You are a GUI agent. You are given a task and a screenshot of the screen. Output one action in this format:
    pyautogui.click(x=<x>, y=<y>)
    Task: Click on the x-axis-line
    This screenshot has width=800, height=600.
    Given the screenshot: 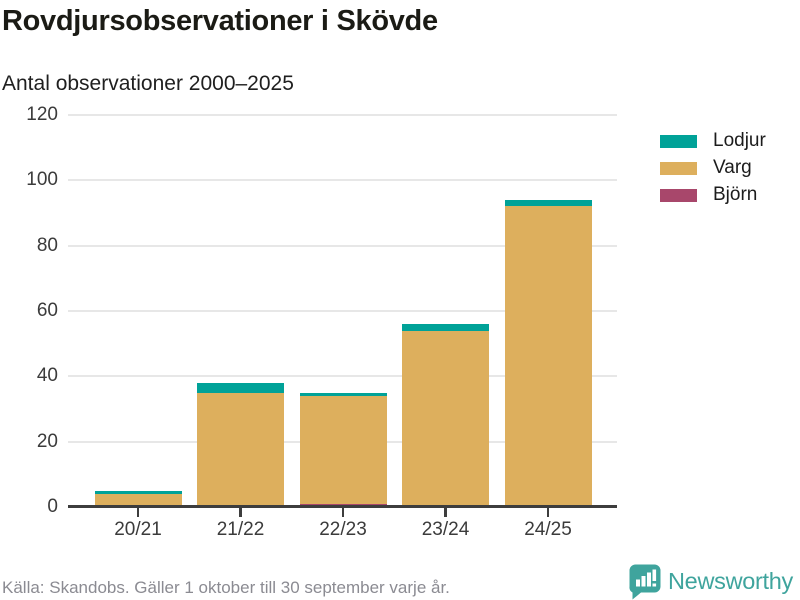 What is the action you would take?
    pyautogui.click(x=342, y=506)
    